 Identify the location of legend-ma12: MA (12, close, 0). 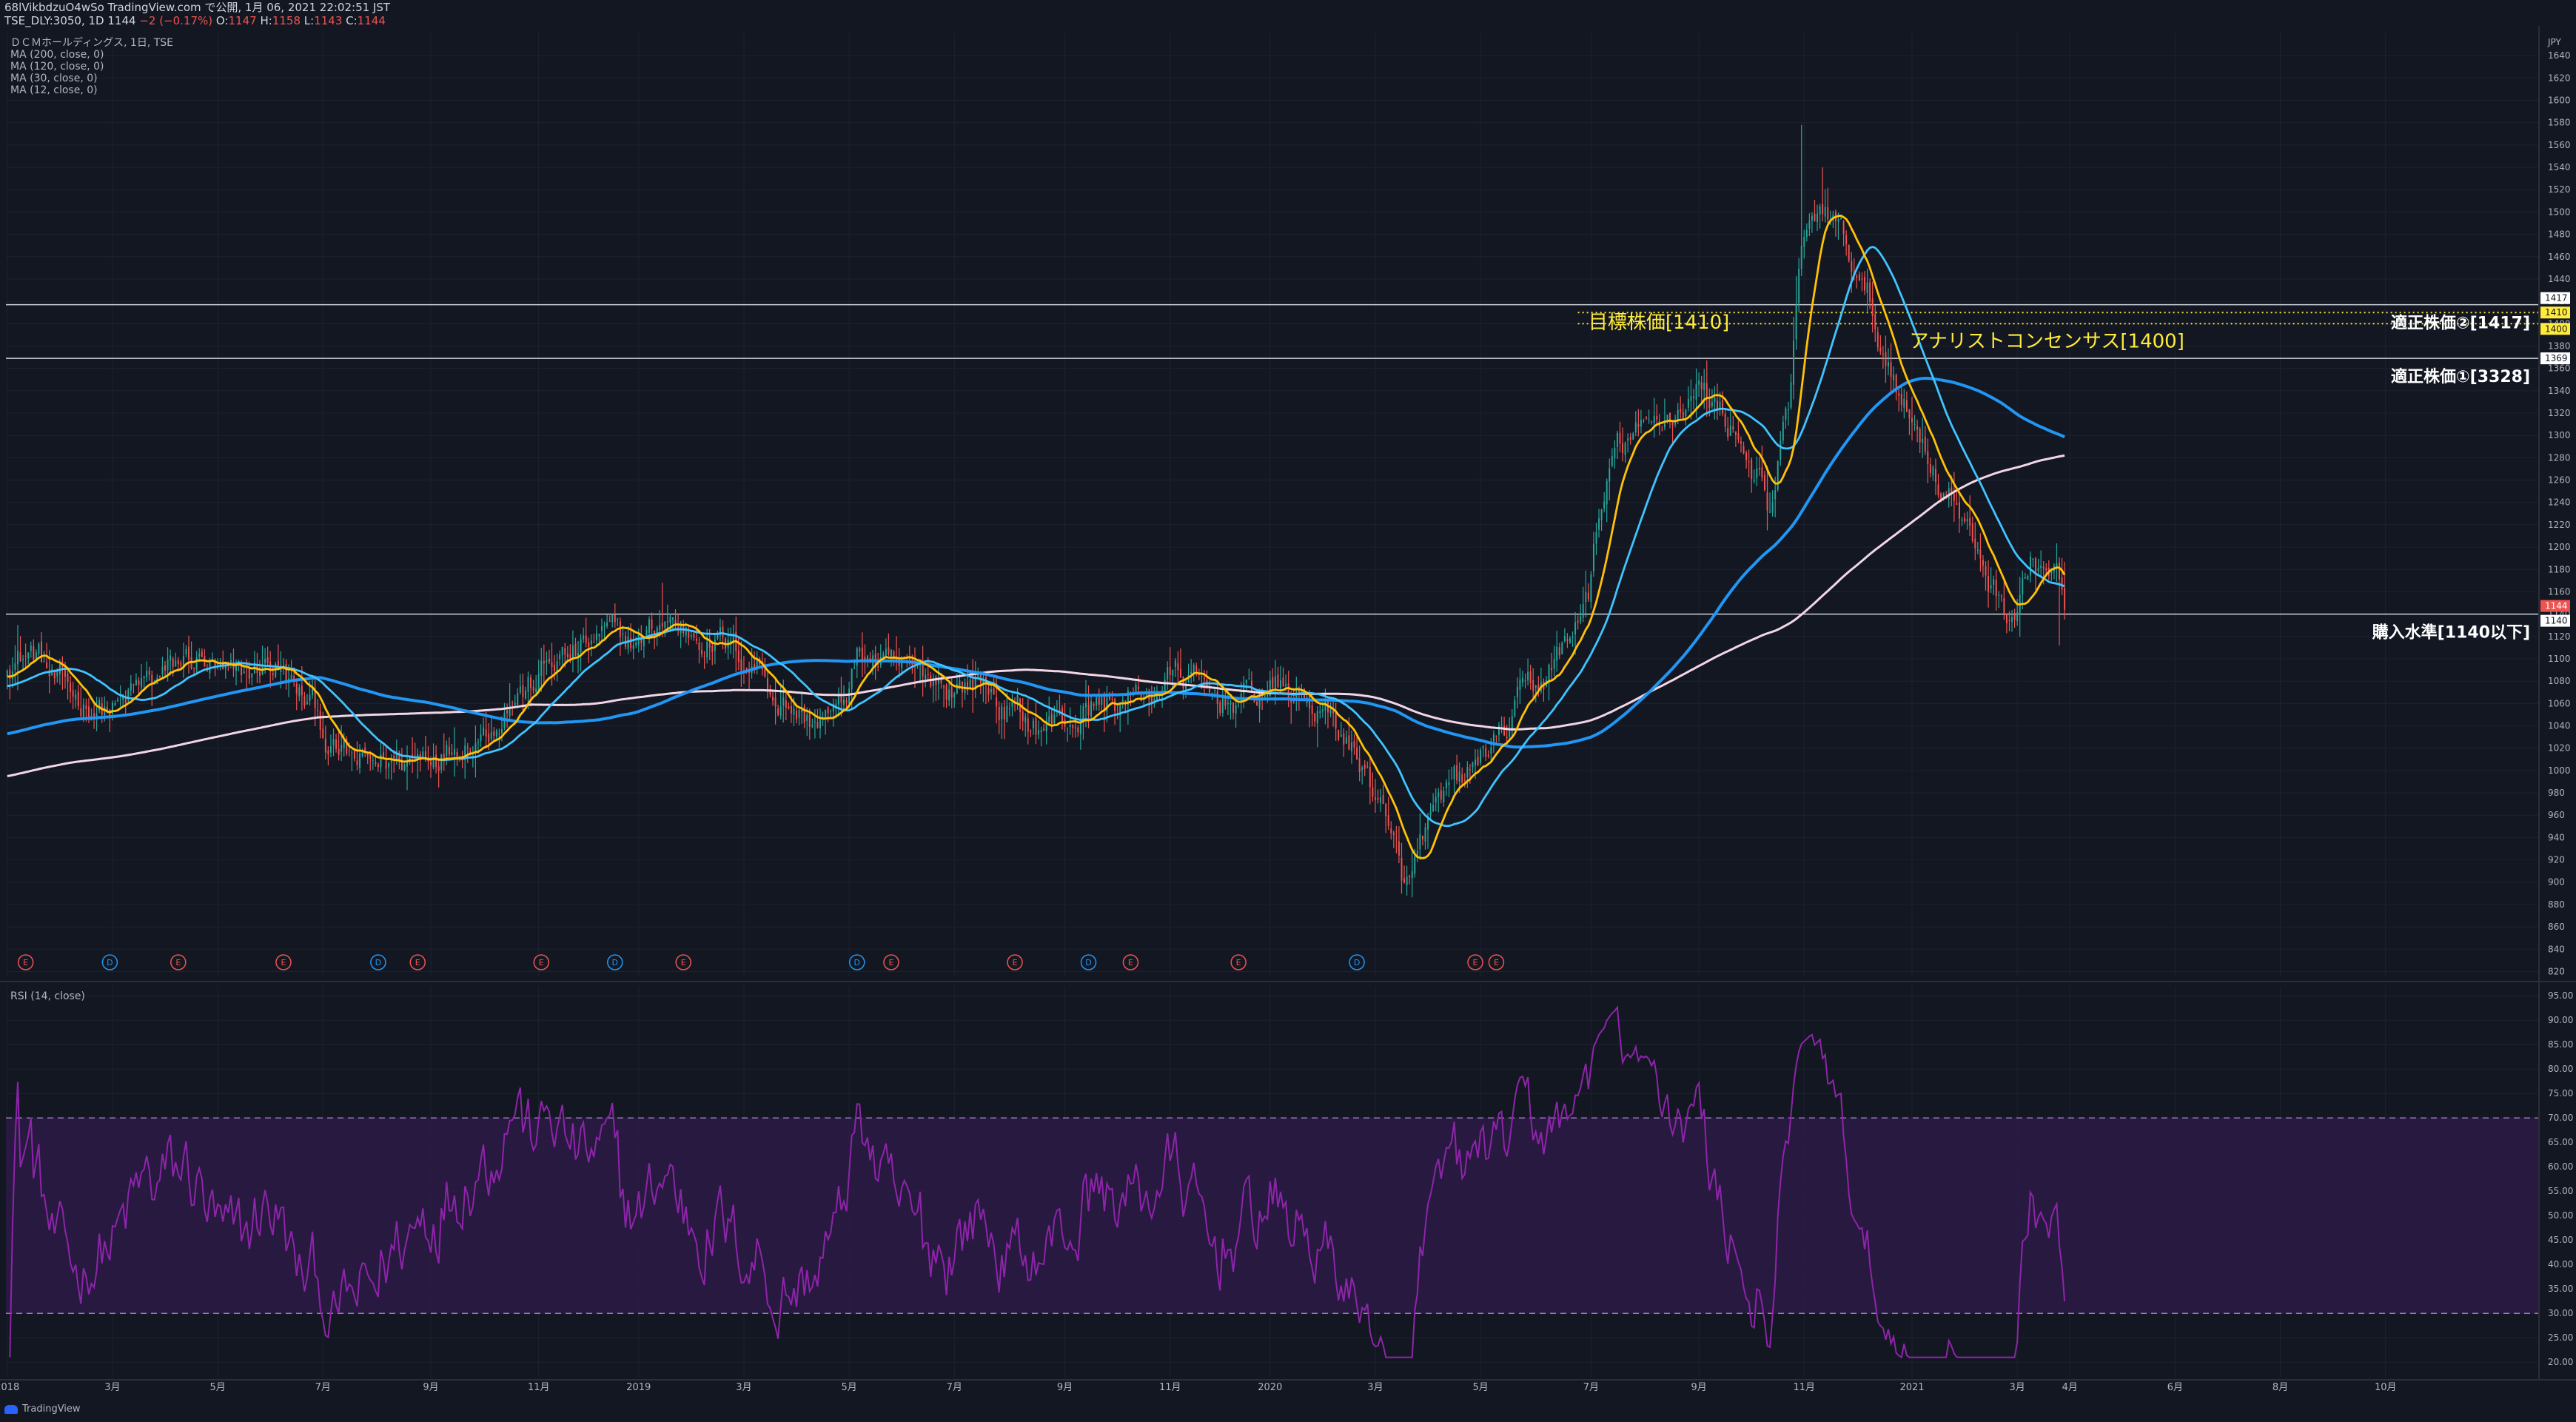
(54, 90).